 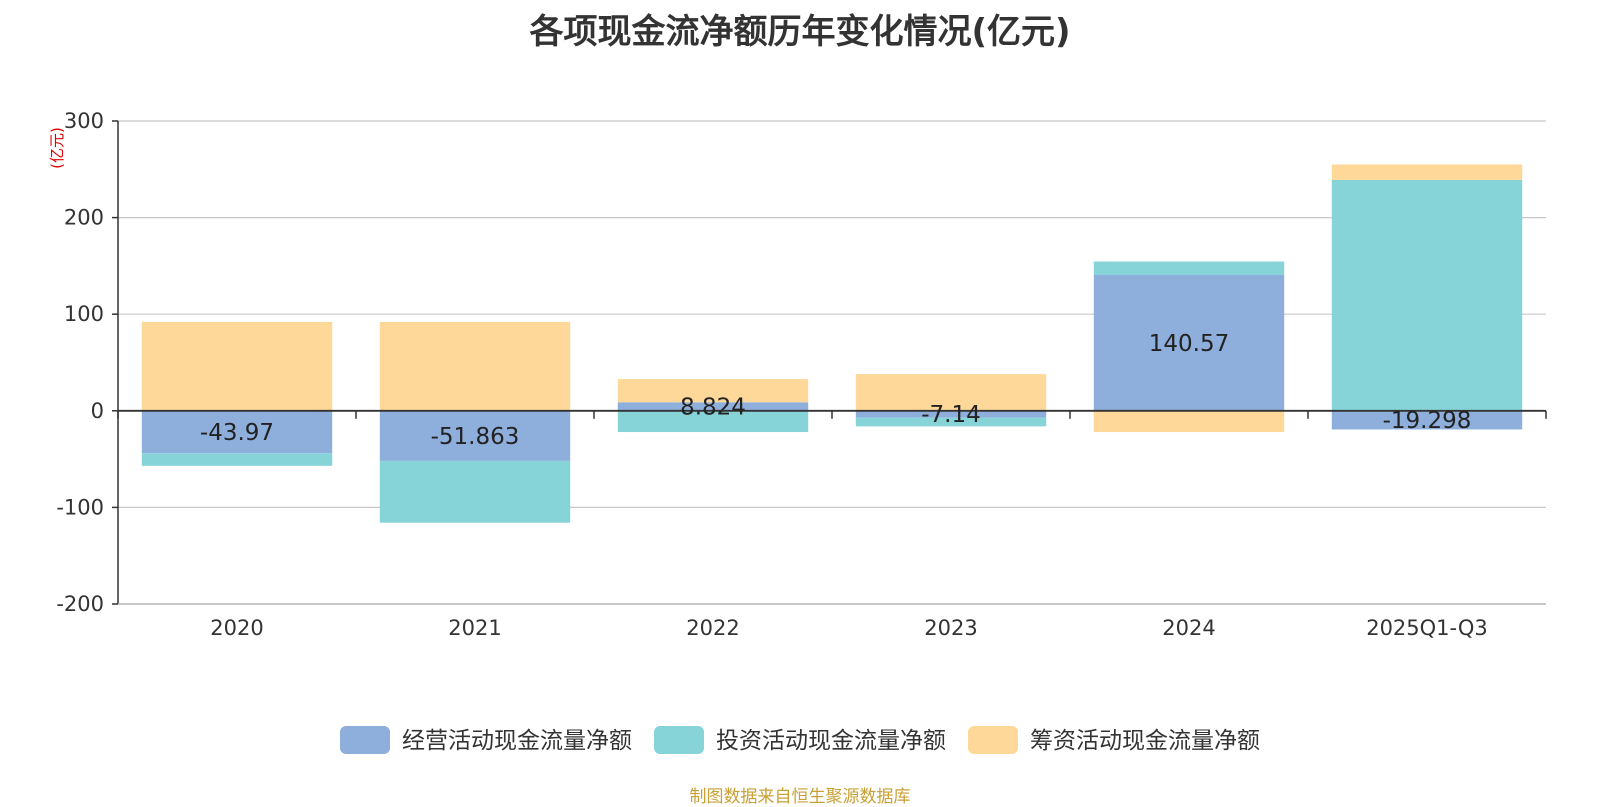 I want to click on data-label: -51.863, so click(x=475, y=437).